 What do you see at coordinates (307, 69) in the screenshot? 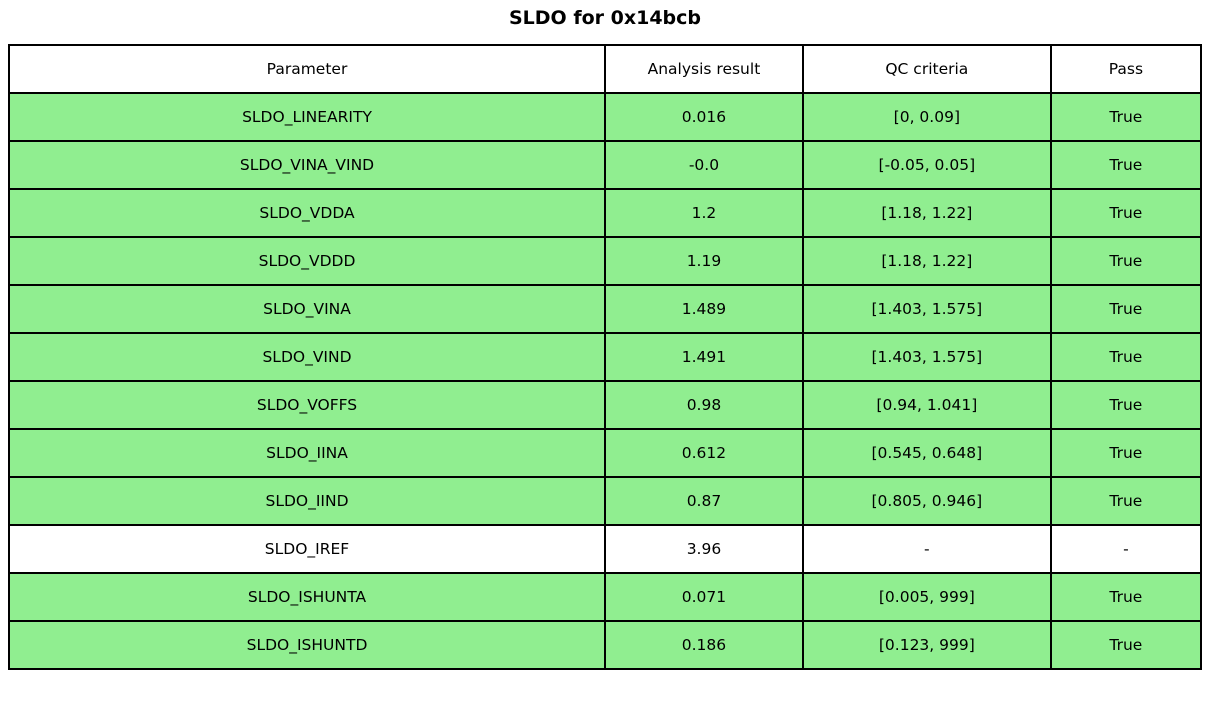
I see `col-header-parameter: Parameter` at bounding box center [307, 69].